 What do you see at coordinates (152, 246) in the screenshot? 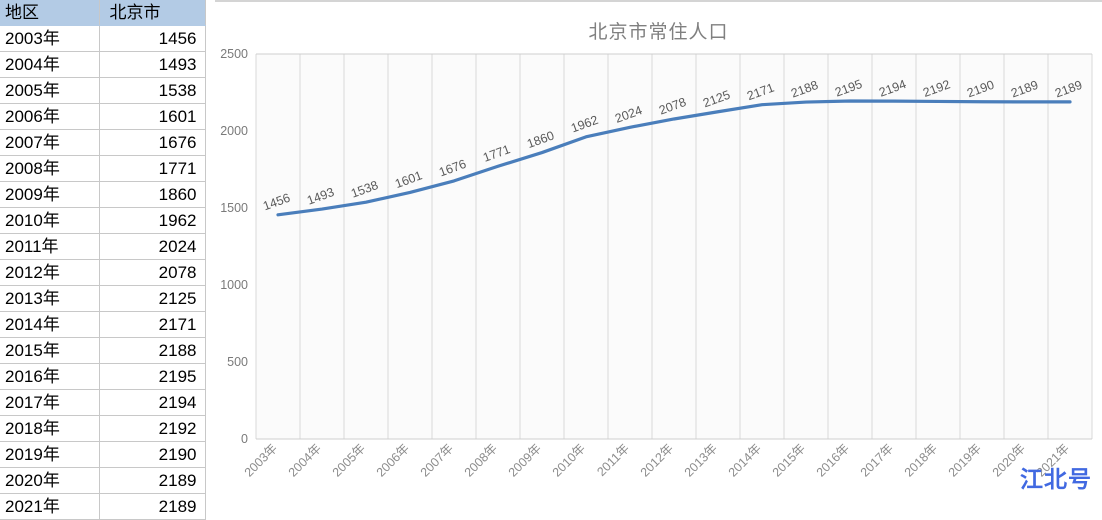
I see `cell-value: 2024` at bounding box center [152, 246].